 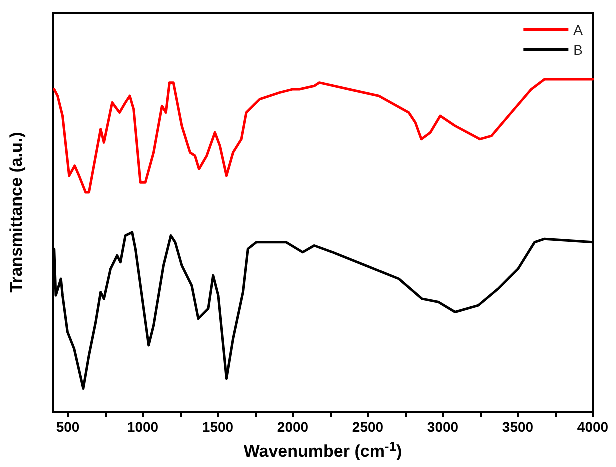 What do you see at coordinates (143, 427) in the screenshot?
I see `x-tick-label: 1000` at bounding box center [143, 427].